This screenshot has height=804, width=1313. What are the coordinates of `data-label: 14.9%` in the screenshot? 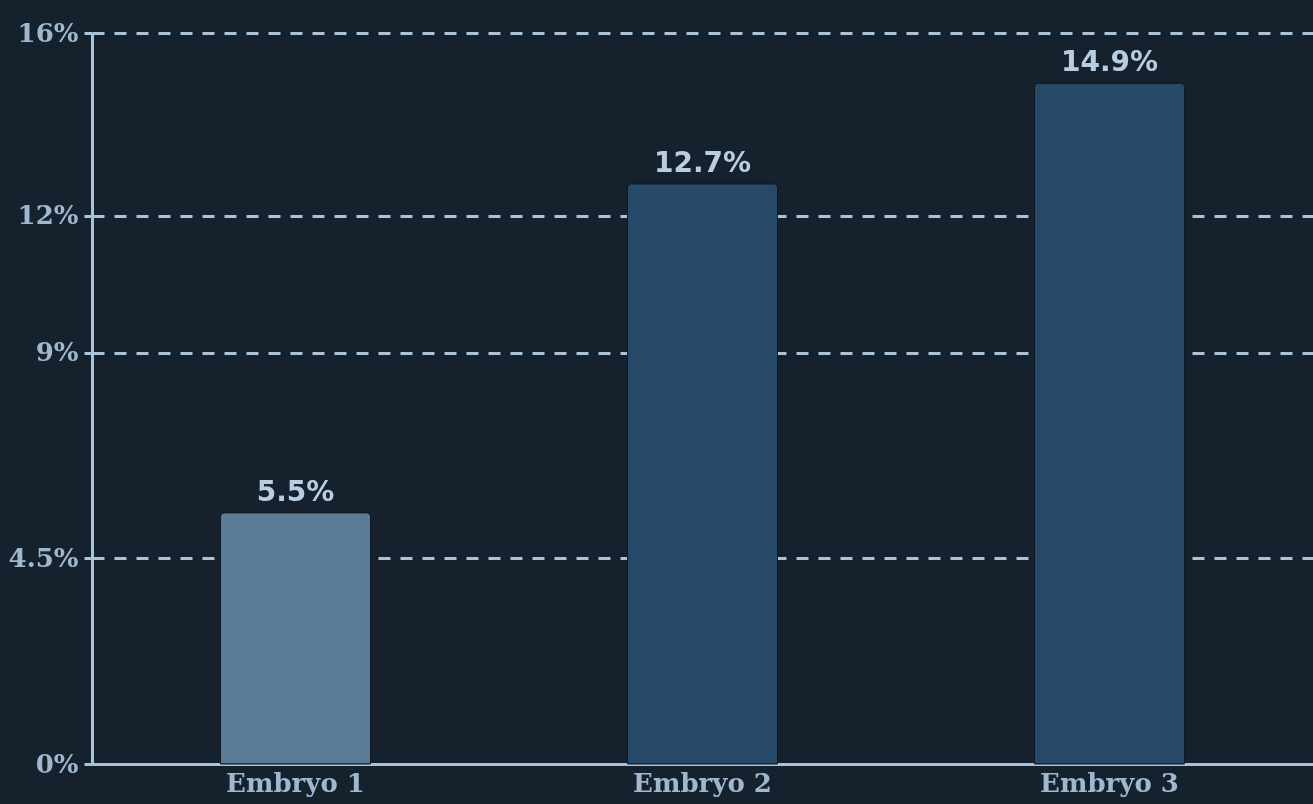 It's located at (1109, 62).